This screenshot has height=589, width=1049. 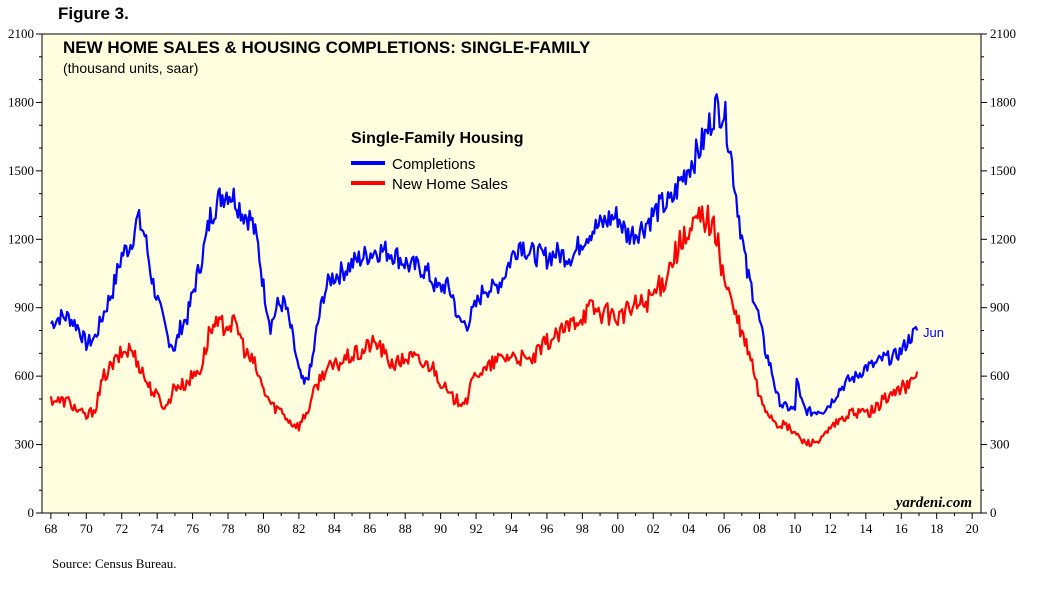 I want to click on y-tick-label-left: 1500, so click(x=21, y=170).